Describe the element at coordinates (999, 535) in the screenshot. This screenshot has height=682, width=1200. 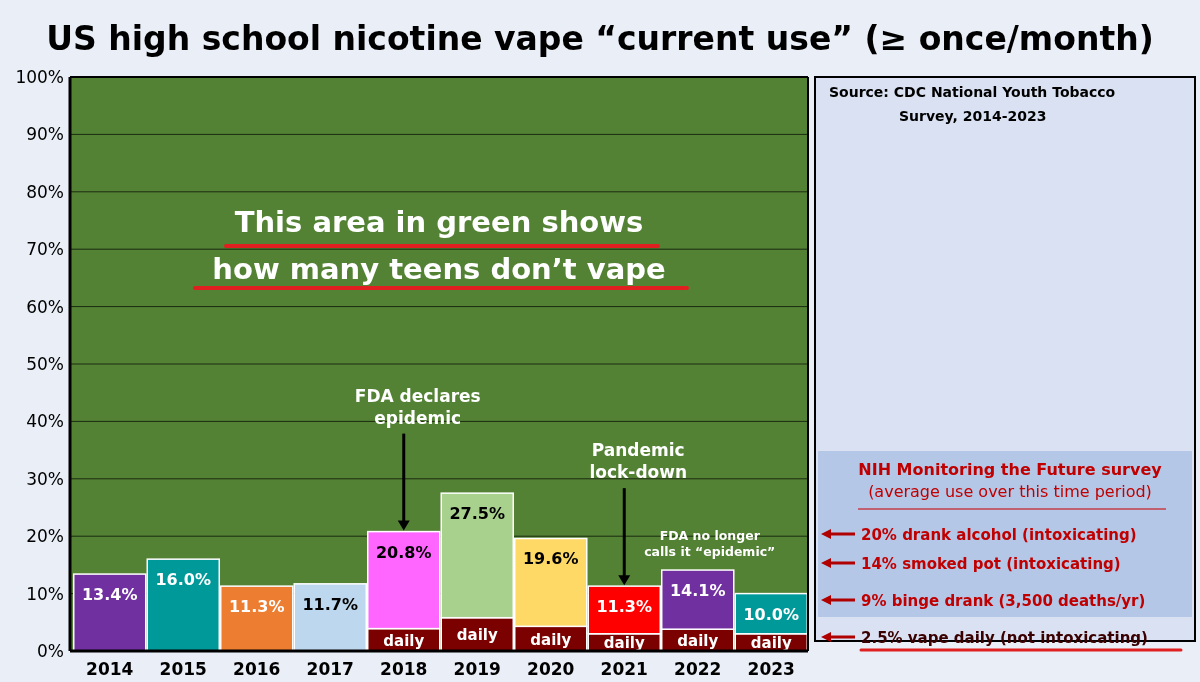
I see `text: 20% drank alcohol (intoxicating)` at that location.